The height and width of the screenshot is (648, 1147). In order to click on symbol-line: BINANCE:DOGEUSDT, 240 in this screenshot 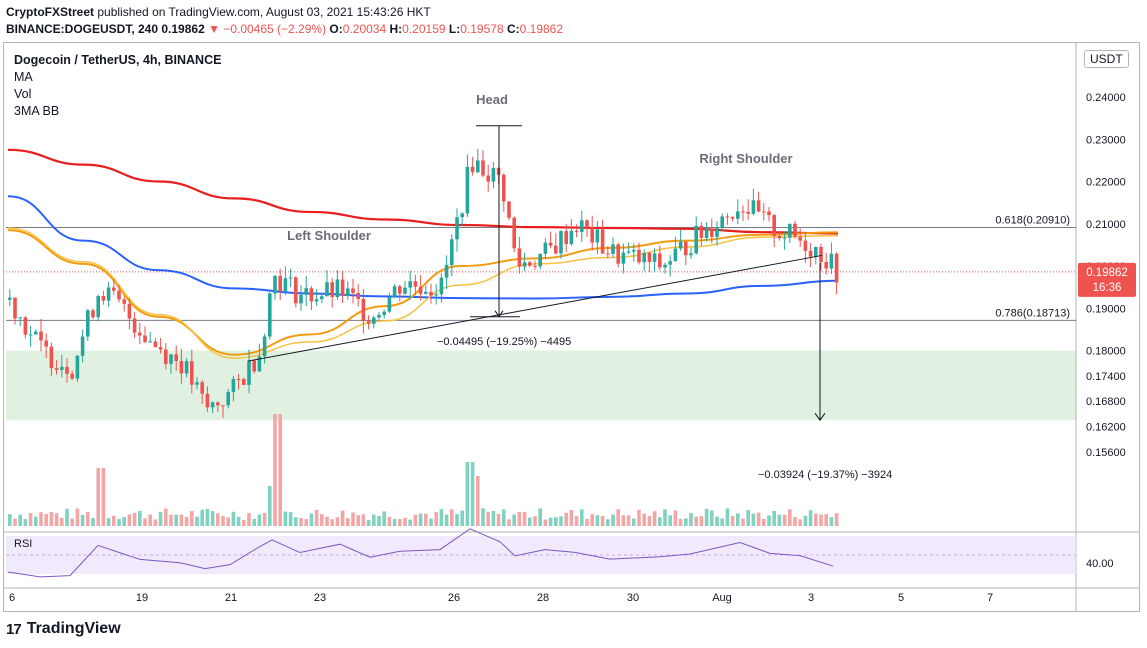, I will do `click(82, 29)`.